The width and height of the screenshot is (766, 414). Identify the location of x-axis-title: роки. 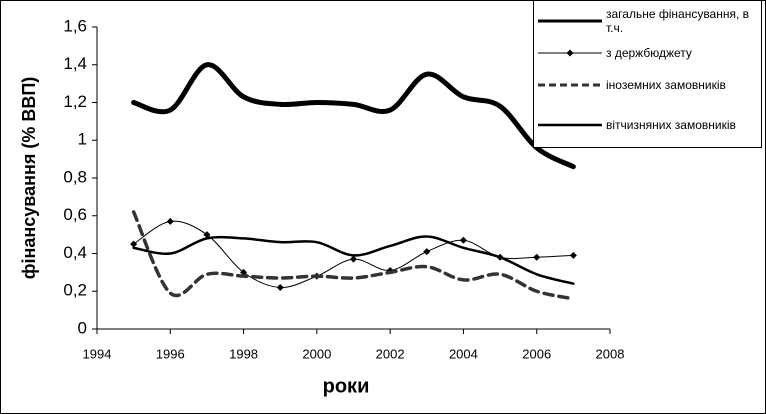
(346, 386).